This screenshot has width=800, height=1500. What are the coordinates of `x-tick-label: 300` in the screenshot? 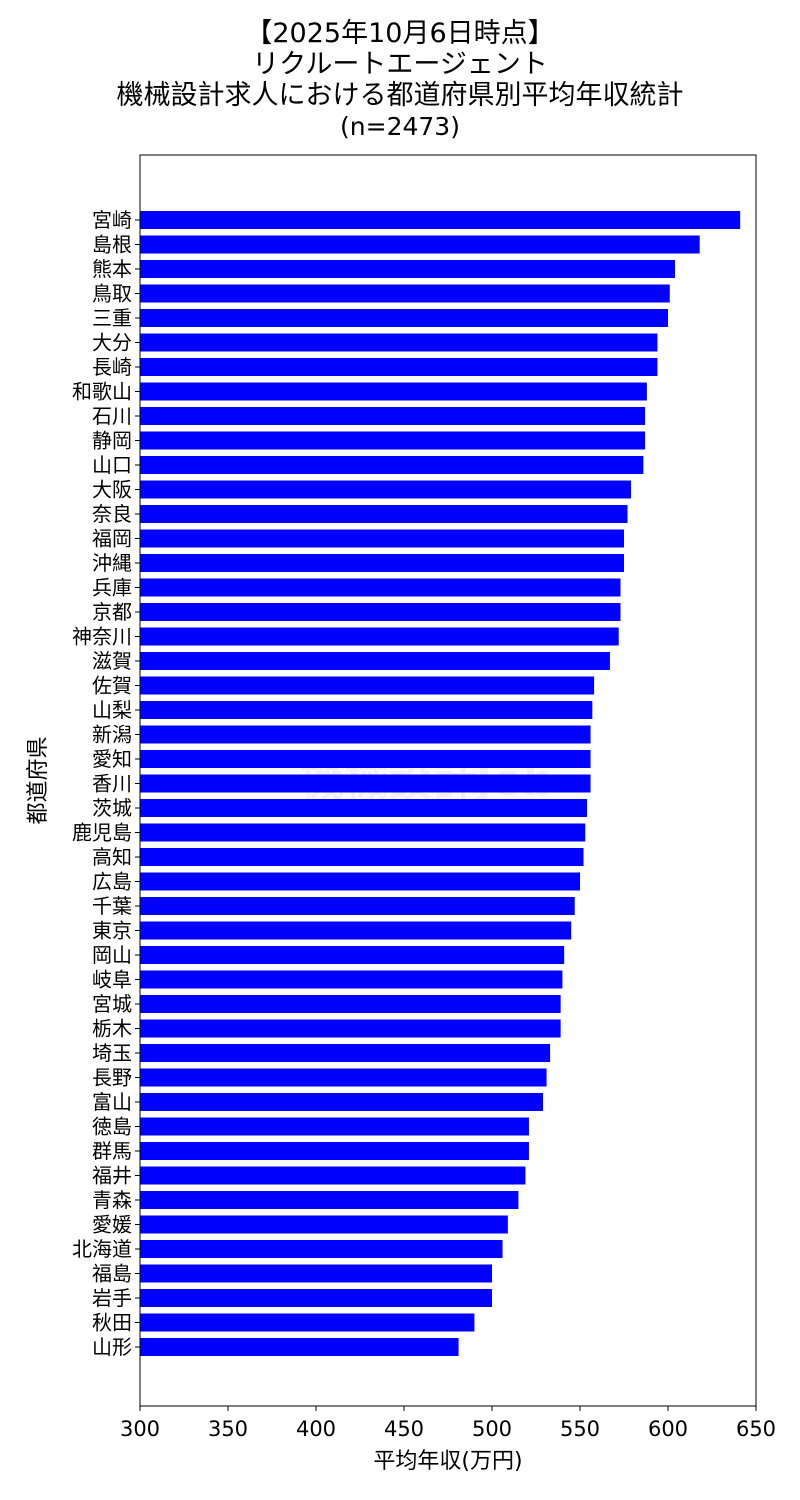 It's located at (140, 1429).